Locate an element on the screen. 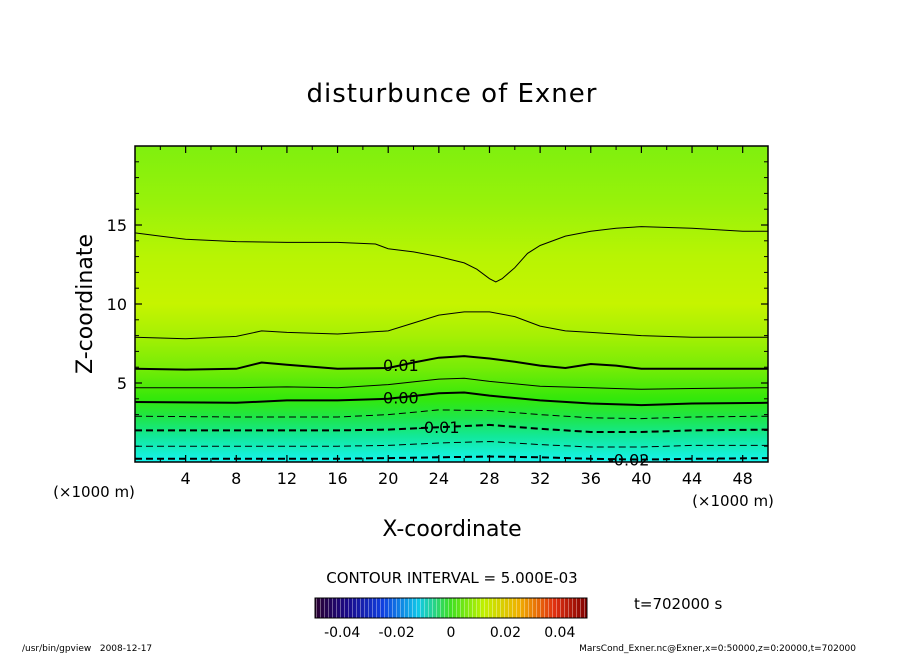  x-tick-label: 24 is located at coordinates (439, 478).